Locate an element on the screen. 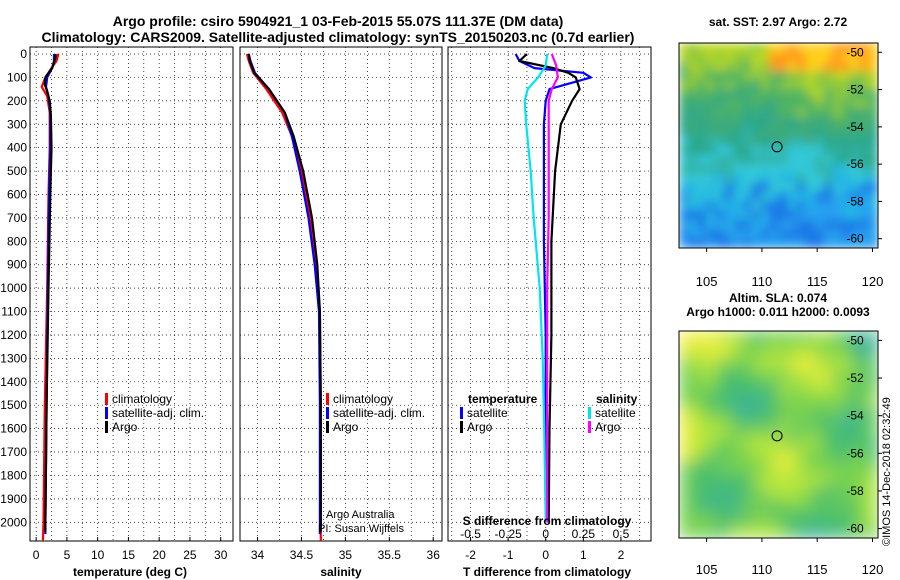  map-y-tick-label: -50 is located at coordinates (855, 52).